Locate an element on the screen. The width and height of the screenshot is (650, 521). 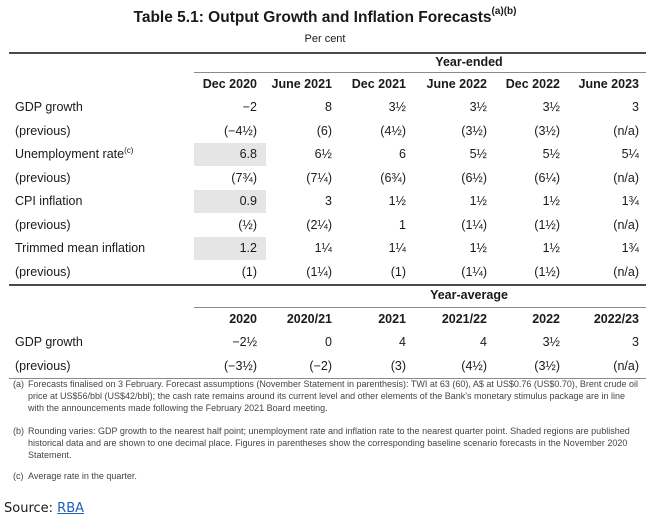
row-label: Trimmed mean inflation is located at coordinates (80, 248).